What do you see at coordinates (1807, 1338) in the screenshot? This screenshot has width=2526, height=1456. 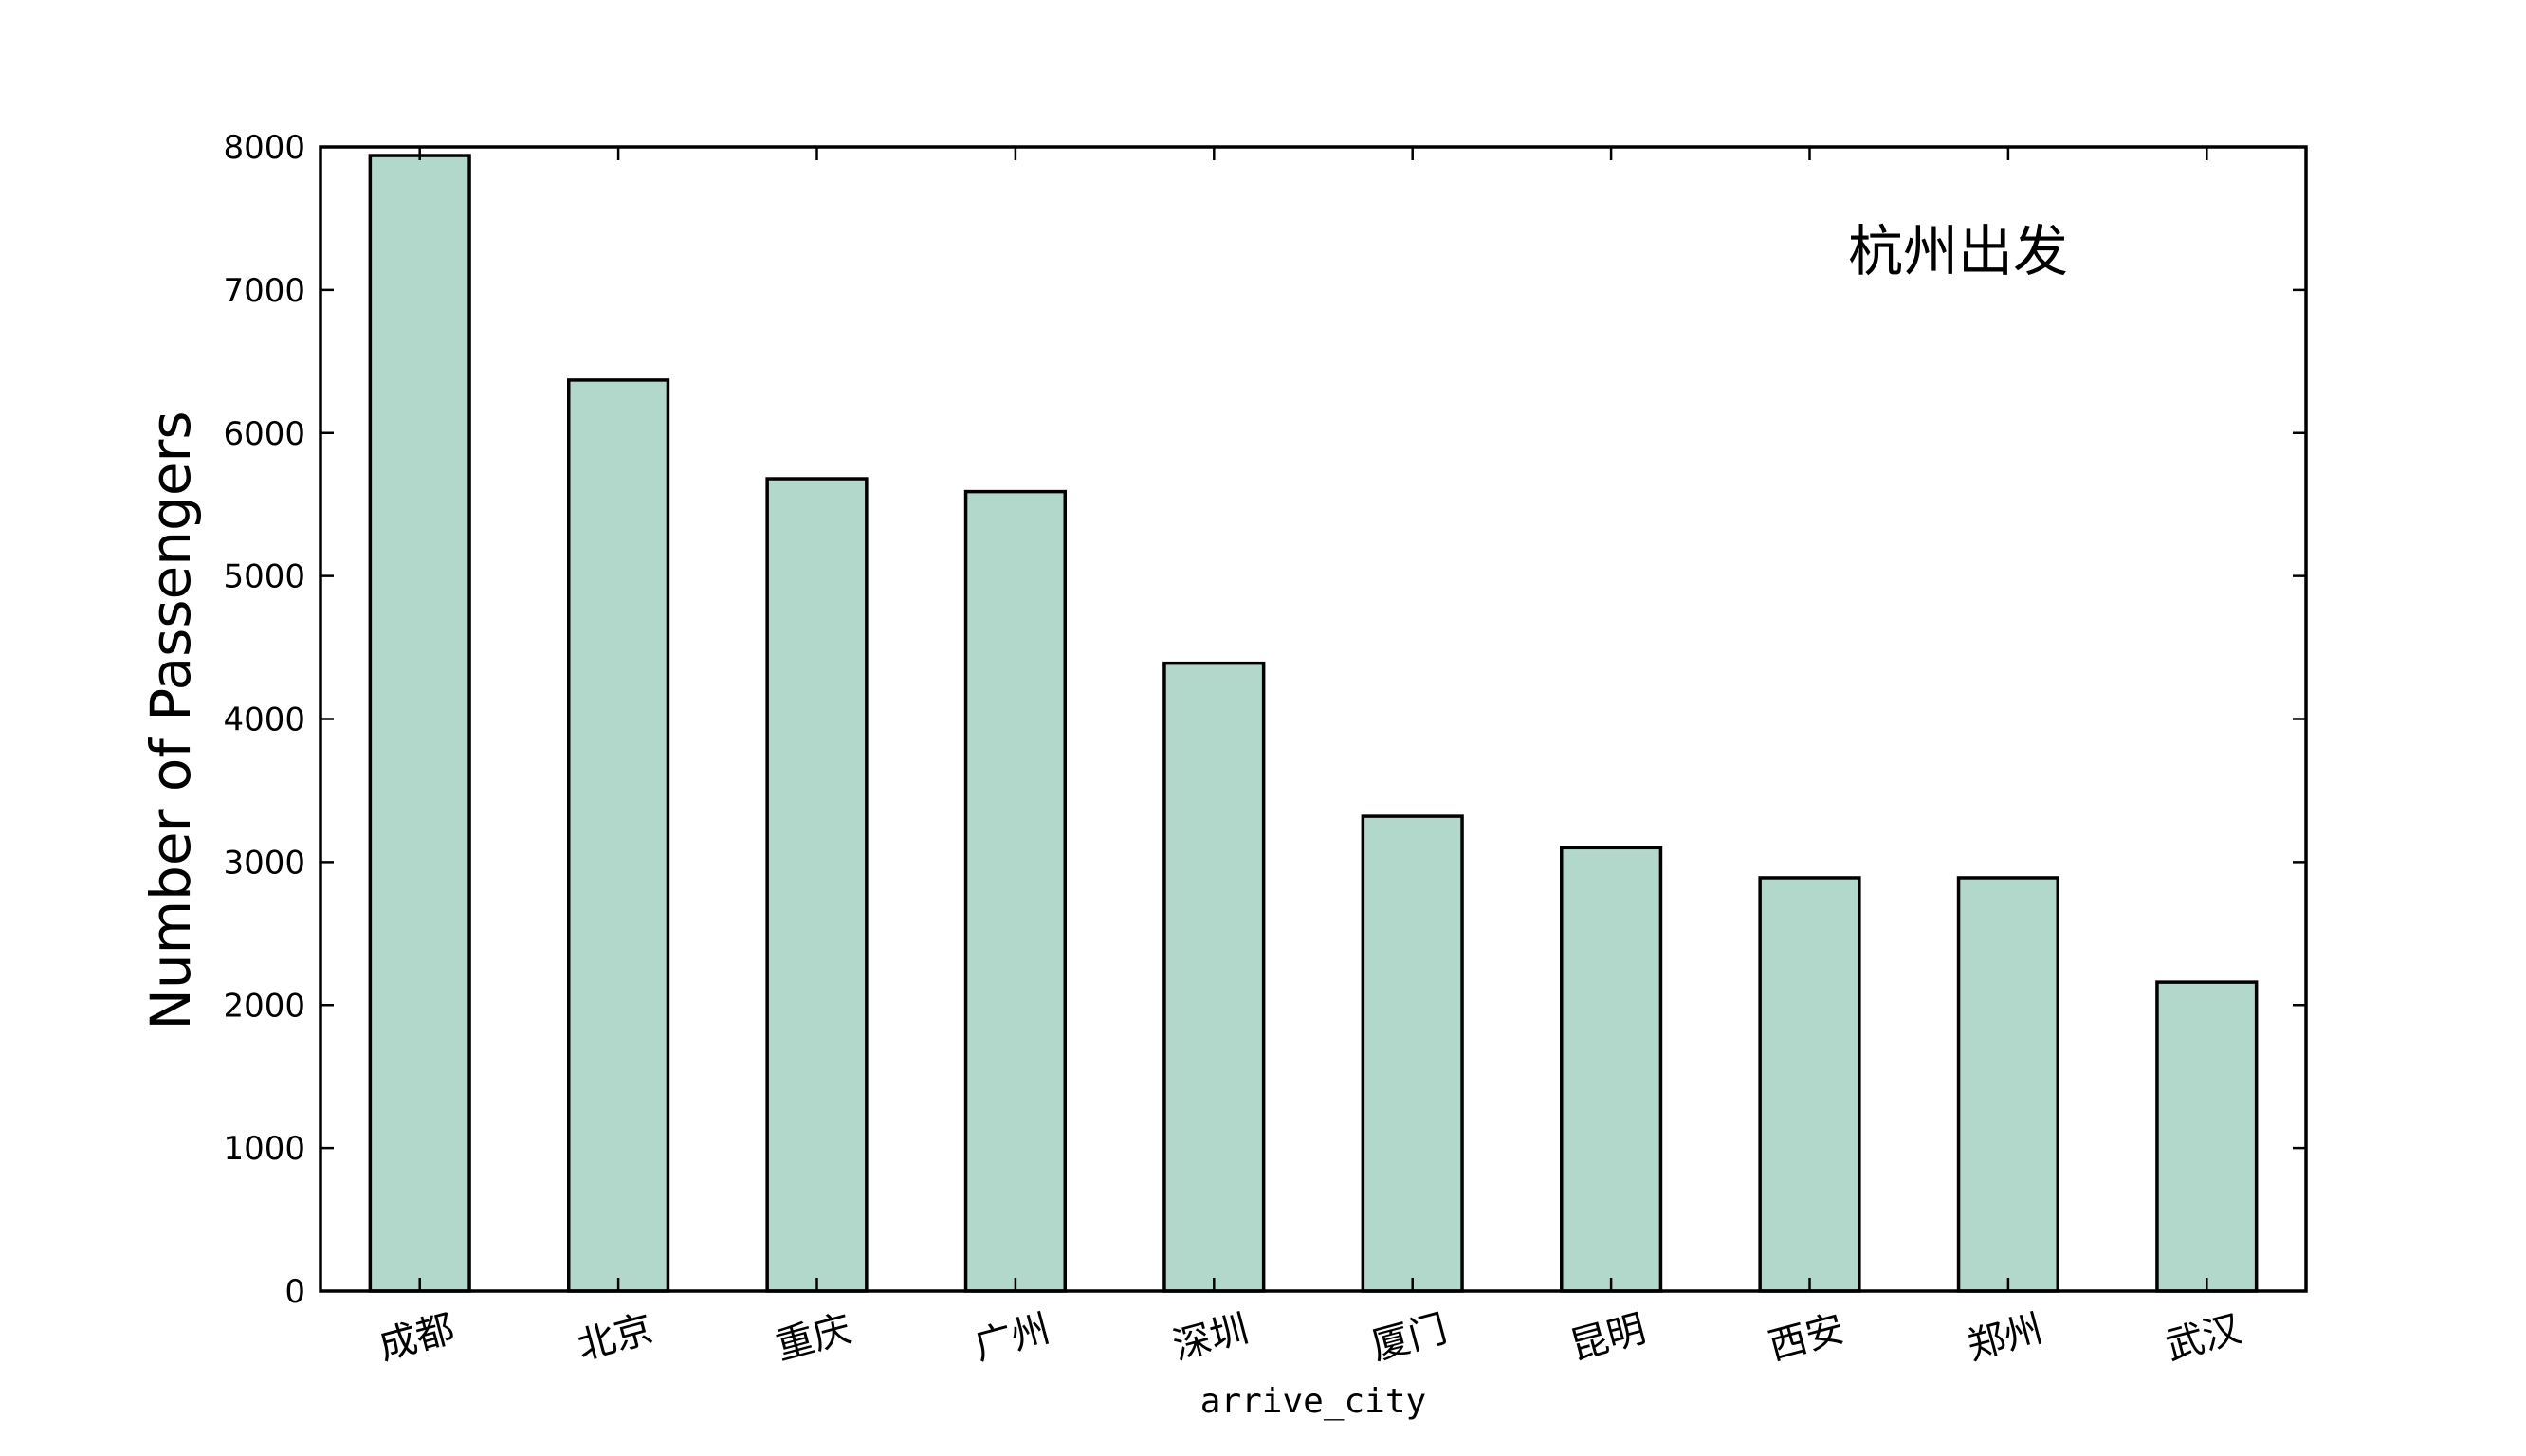 I see `x-tick-label-7: 西安` at bounding box center [1807, 1338].